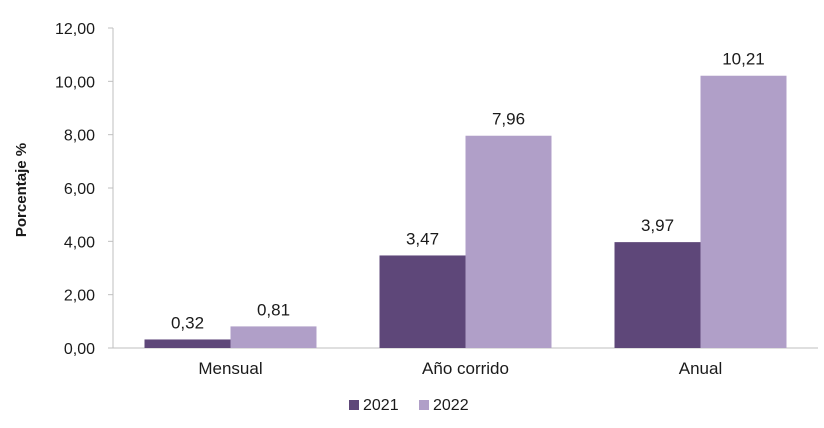  I want to click on legend-label-2022: 2022, so click(451, 405).